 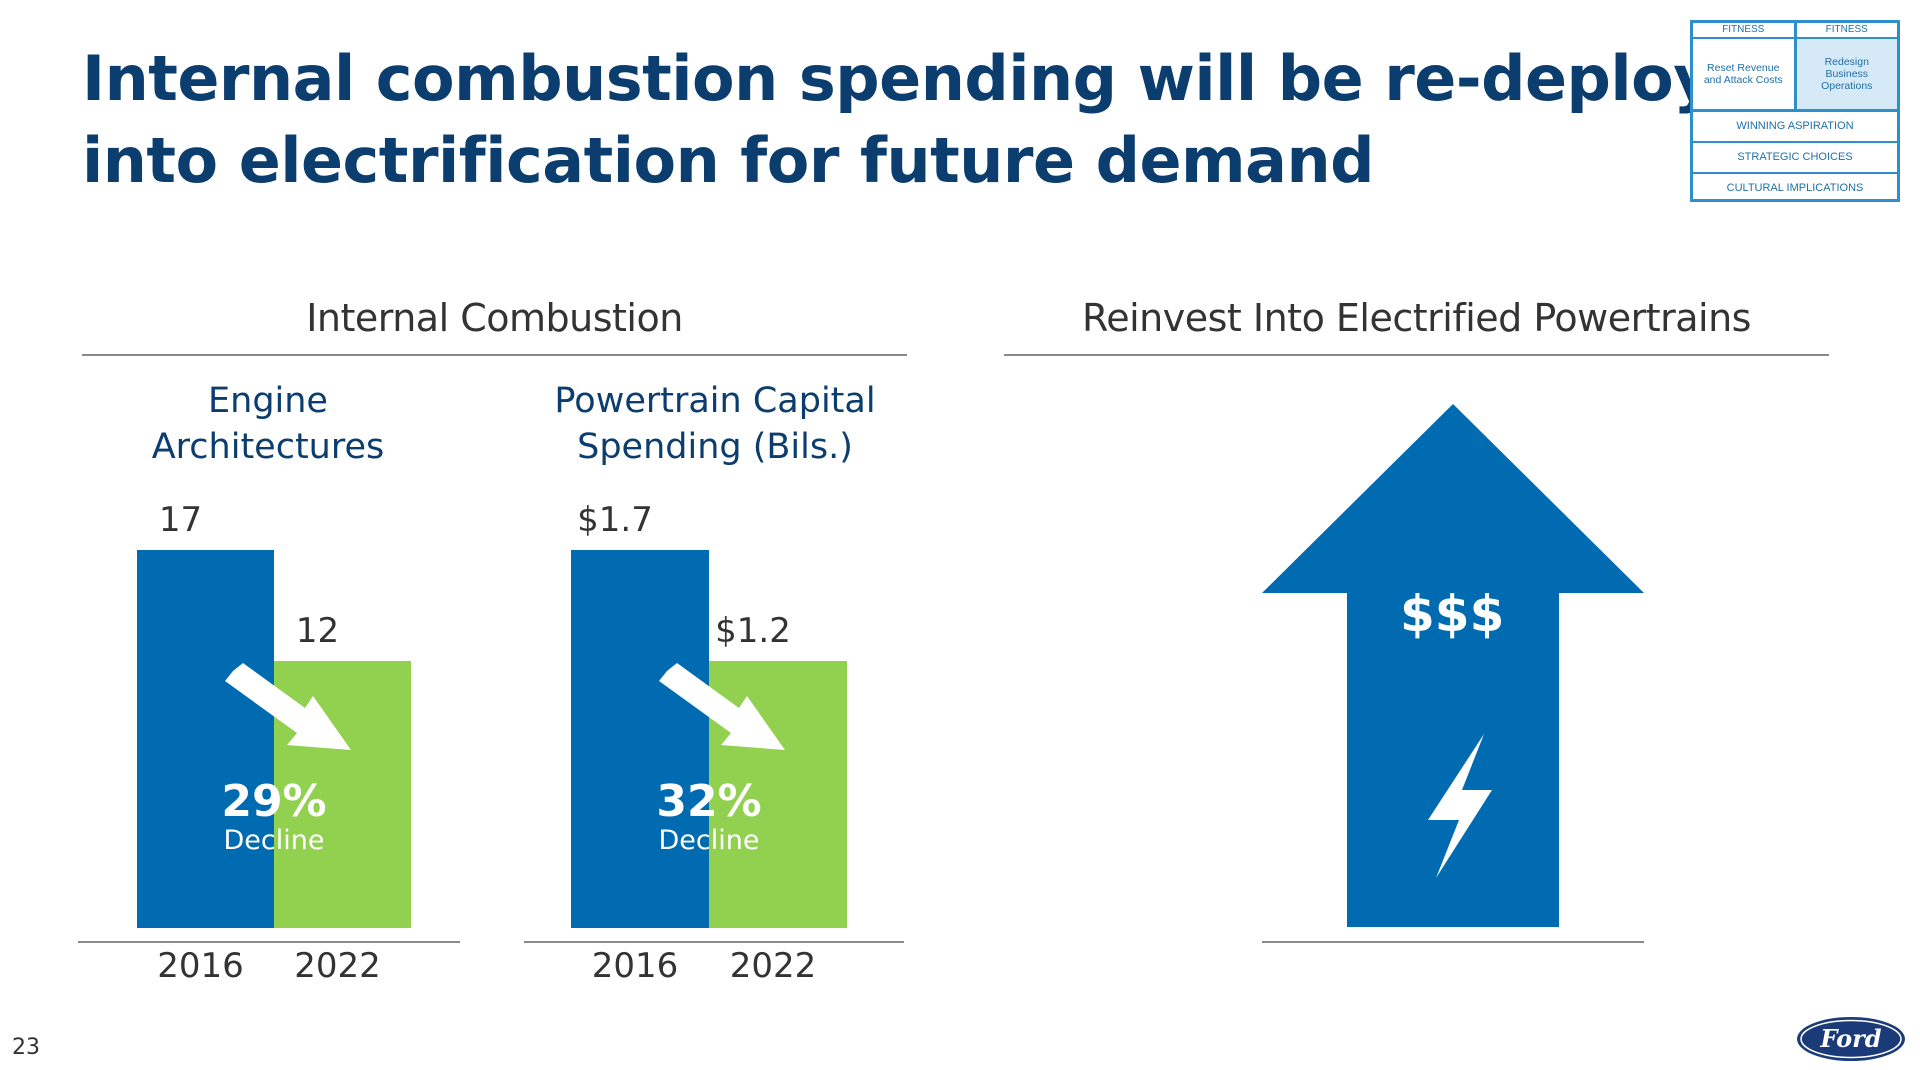 I want to click on data-label-2016: 17, so click(x=180, y=520).